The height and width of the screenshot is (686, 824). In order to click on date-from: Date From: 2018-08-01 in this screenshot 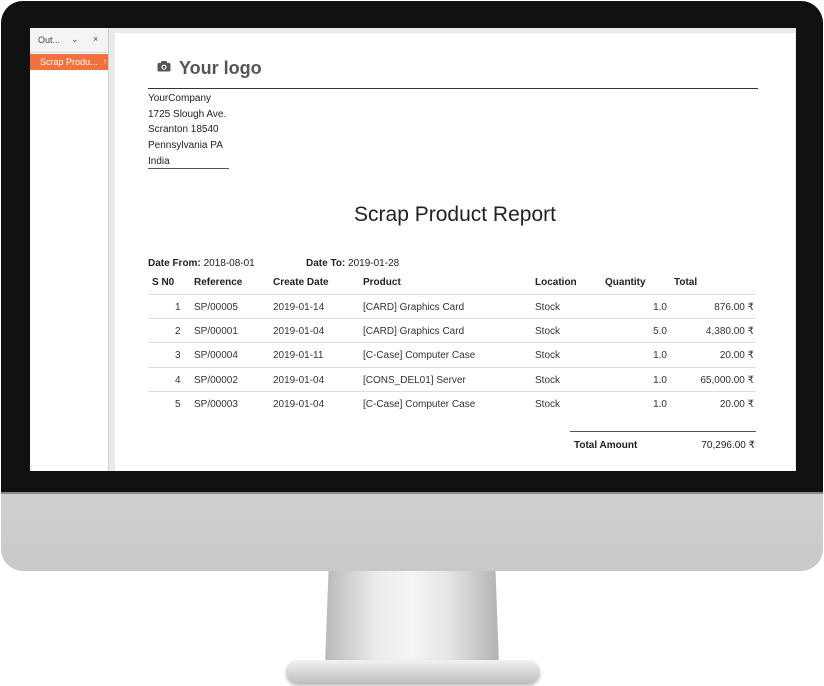, I will do `click(201, 263)`.